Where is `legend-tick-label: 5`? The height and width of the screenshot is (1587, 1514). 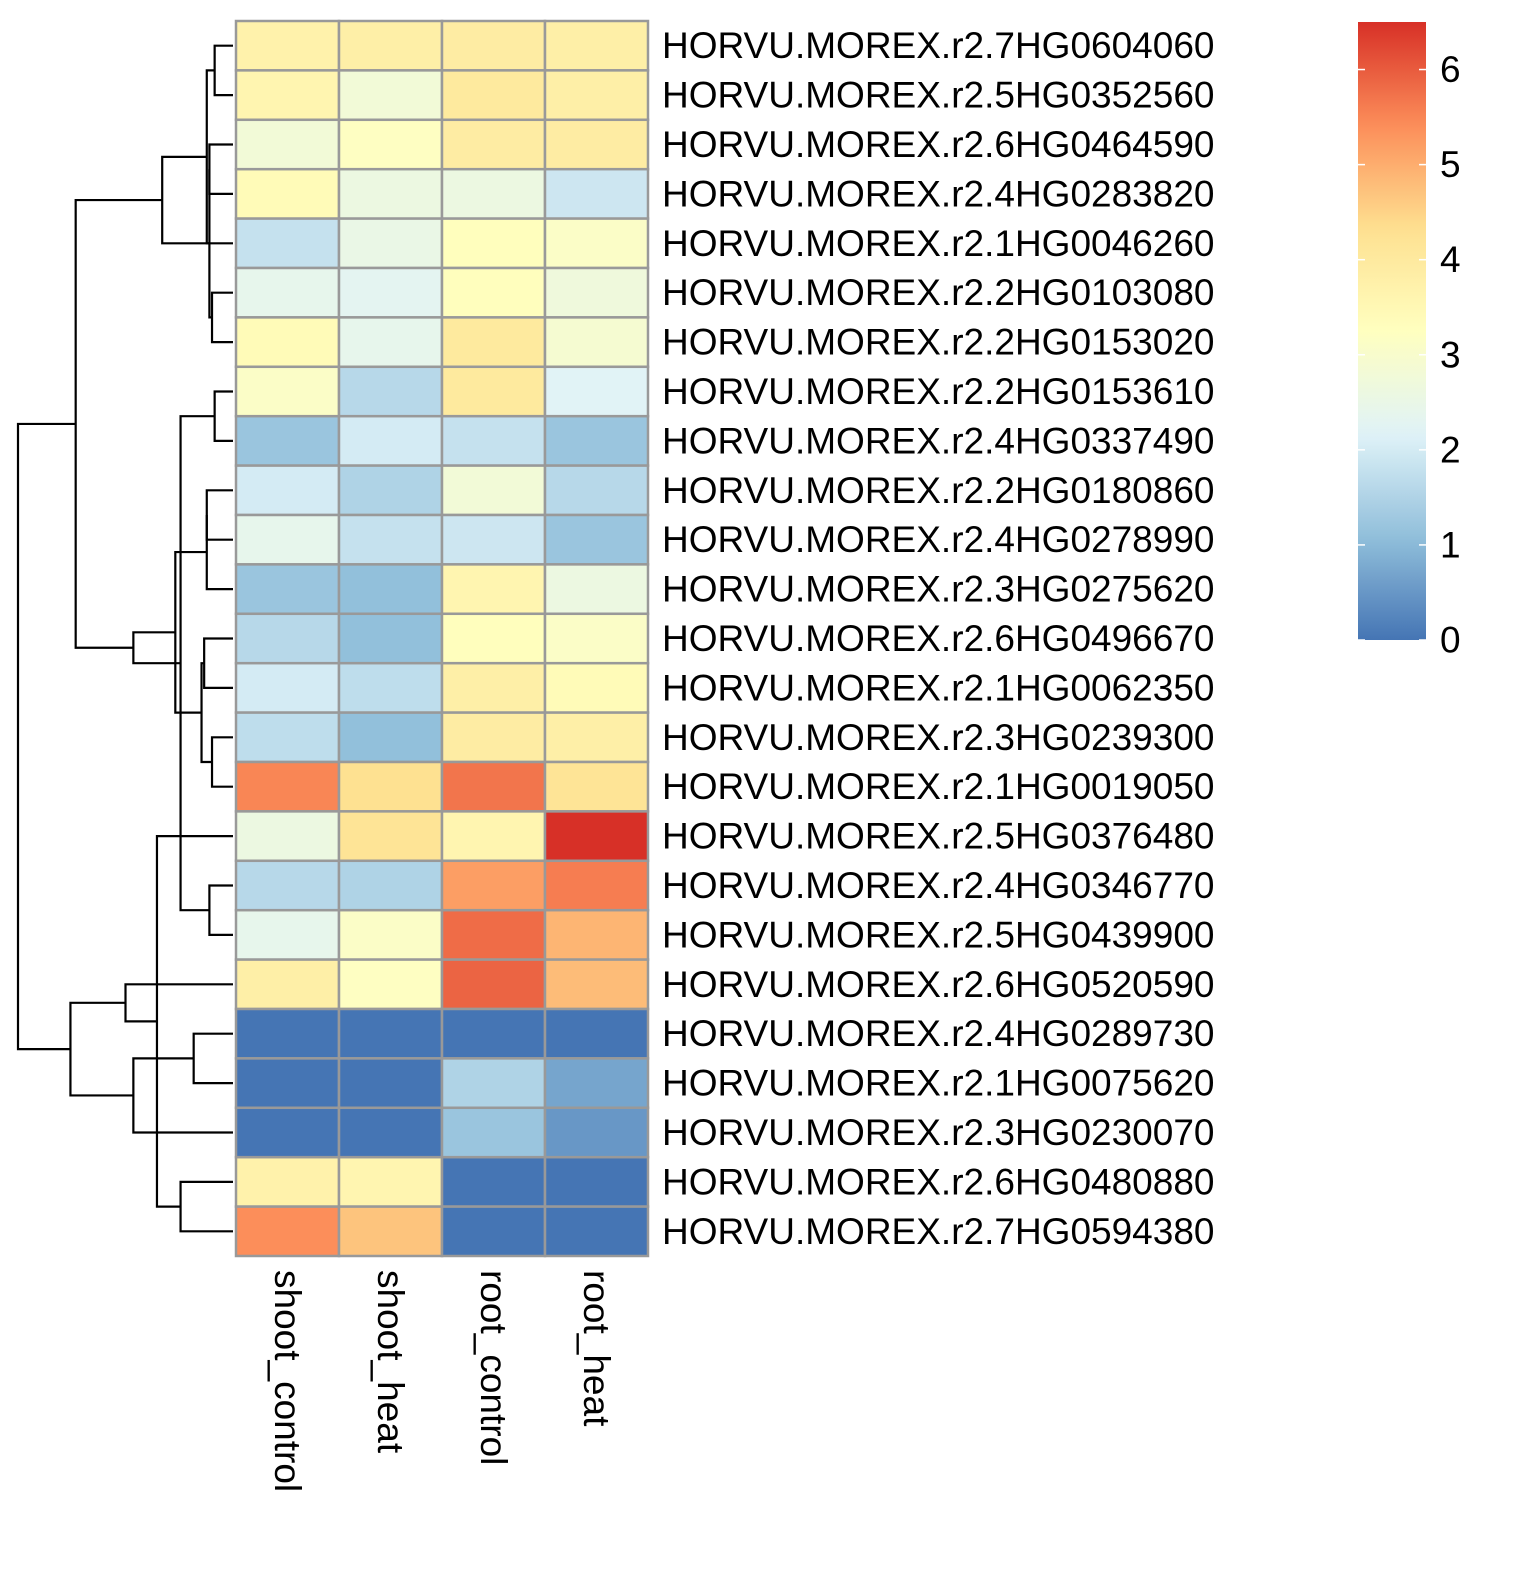 legend-tick-label: 5 is located at coordinates (1450, 164).